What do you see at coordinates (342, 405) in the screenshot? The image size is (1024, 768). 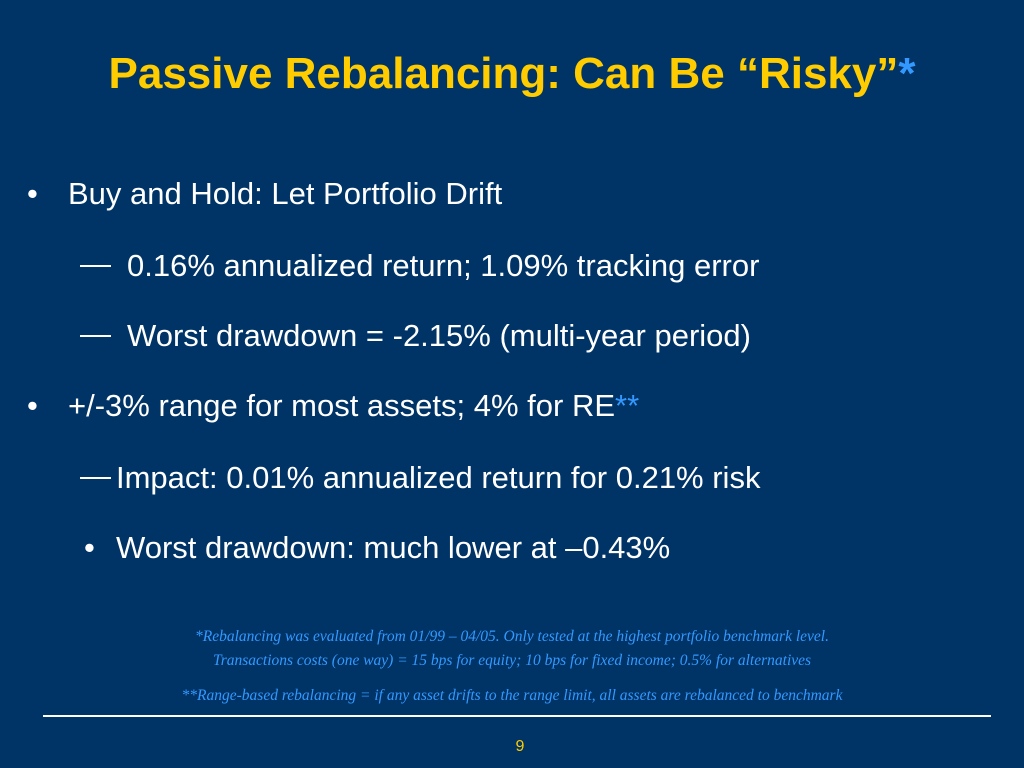 I see `bullet-text-range-label: +/-3% range for most assets; 4% for RE` at bounding box center [342, 405].